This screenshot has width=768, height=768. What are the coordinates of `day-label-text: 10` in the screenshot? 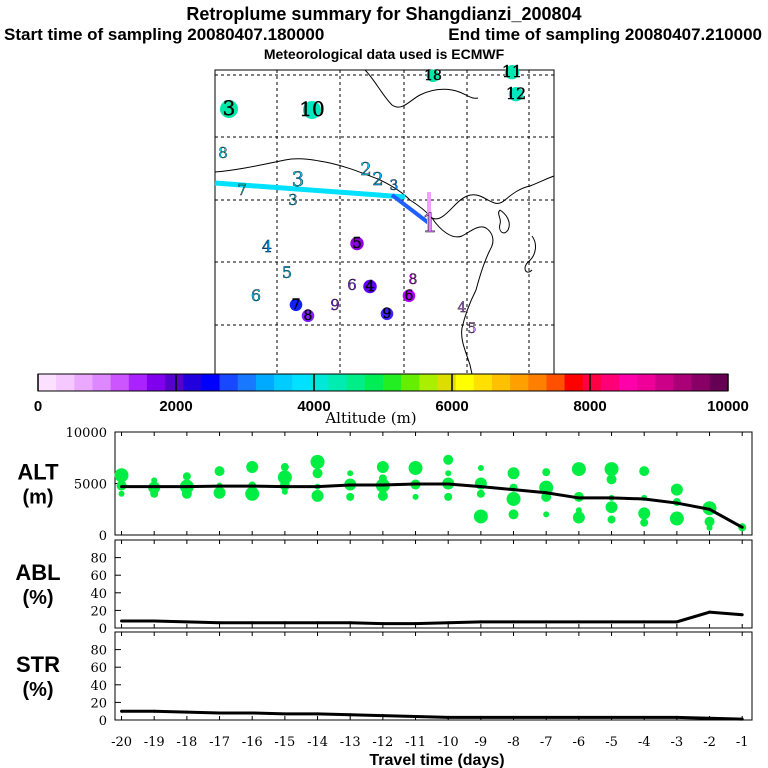 It's located at (311, 109).